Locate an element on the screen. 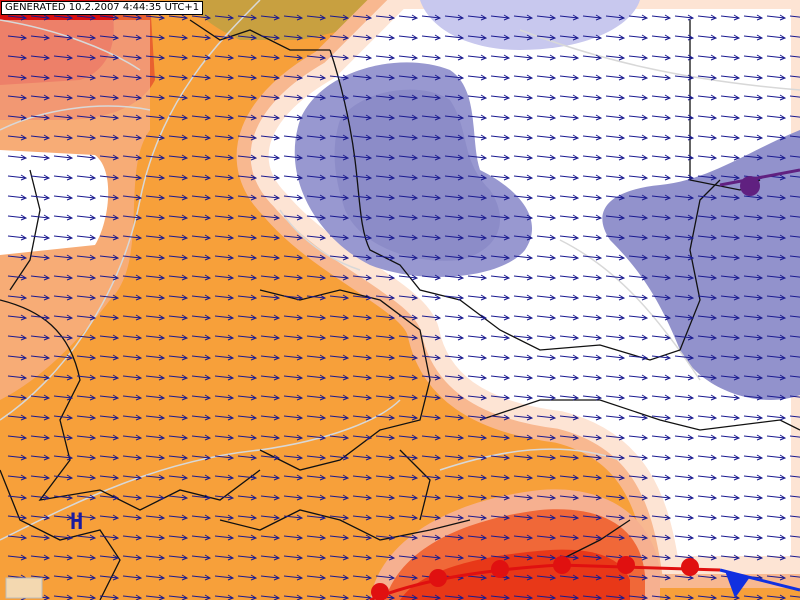  warm-front-symbol is located at coordinates (626, 565).